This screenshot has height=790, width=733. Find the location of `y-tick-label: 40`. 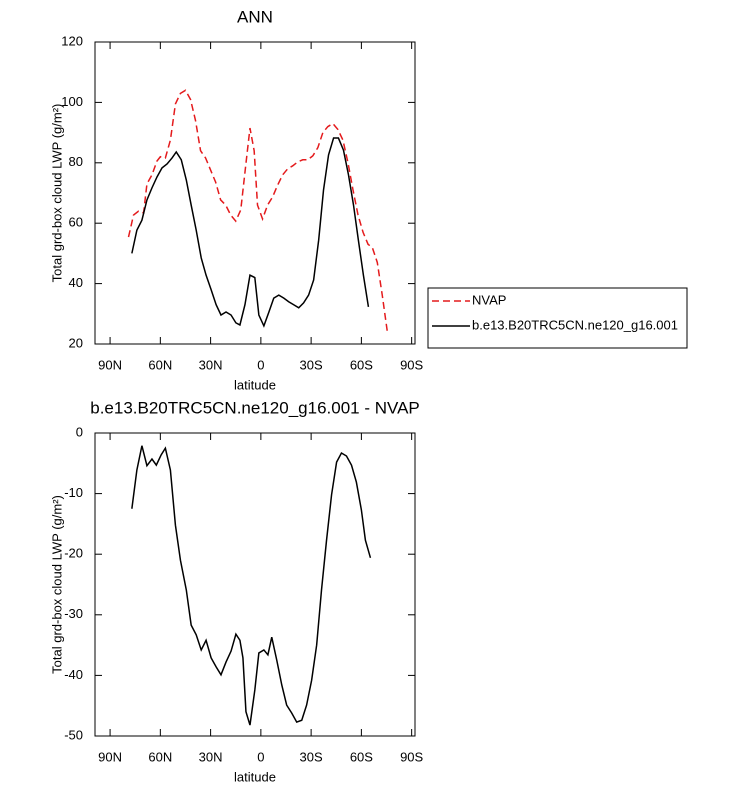

y-tick-label: 40 is located at coordinates (76, 282).